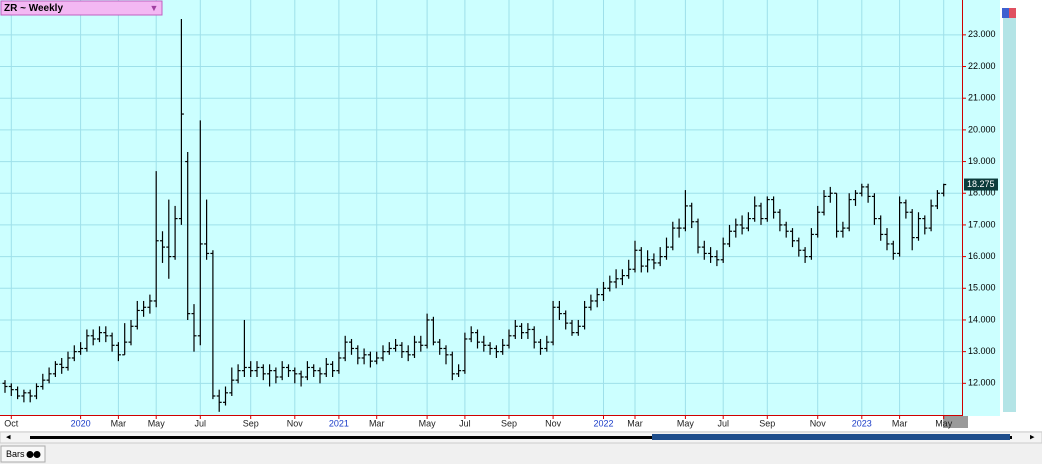  I want to click on dropdown-arrow: ▼, so click(154, 8).